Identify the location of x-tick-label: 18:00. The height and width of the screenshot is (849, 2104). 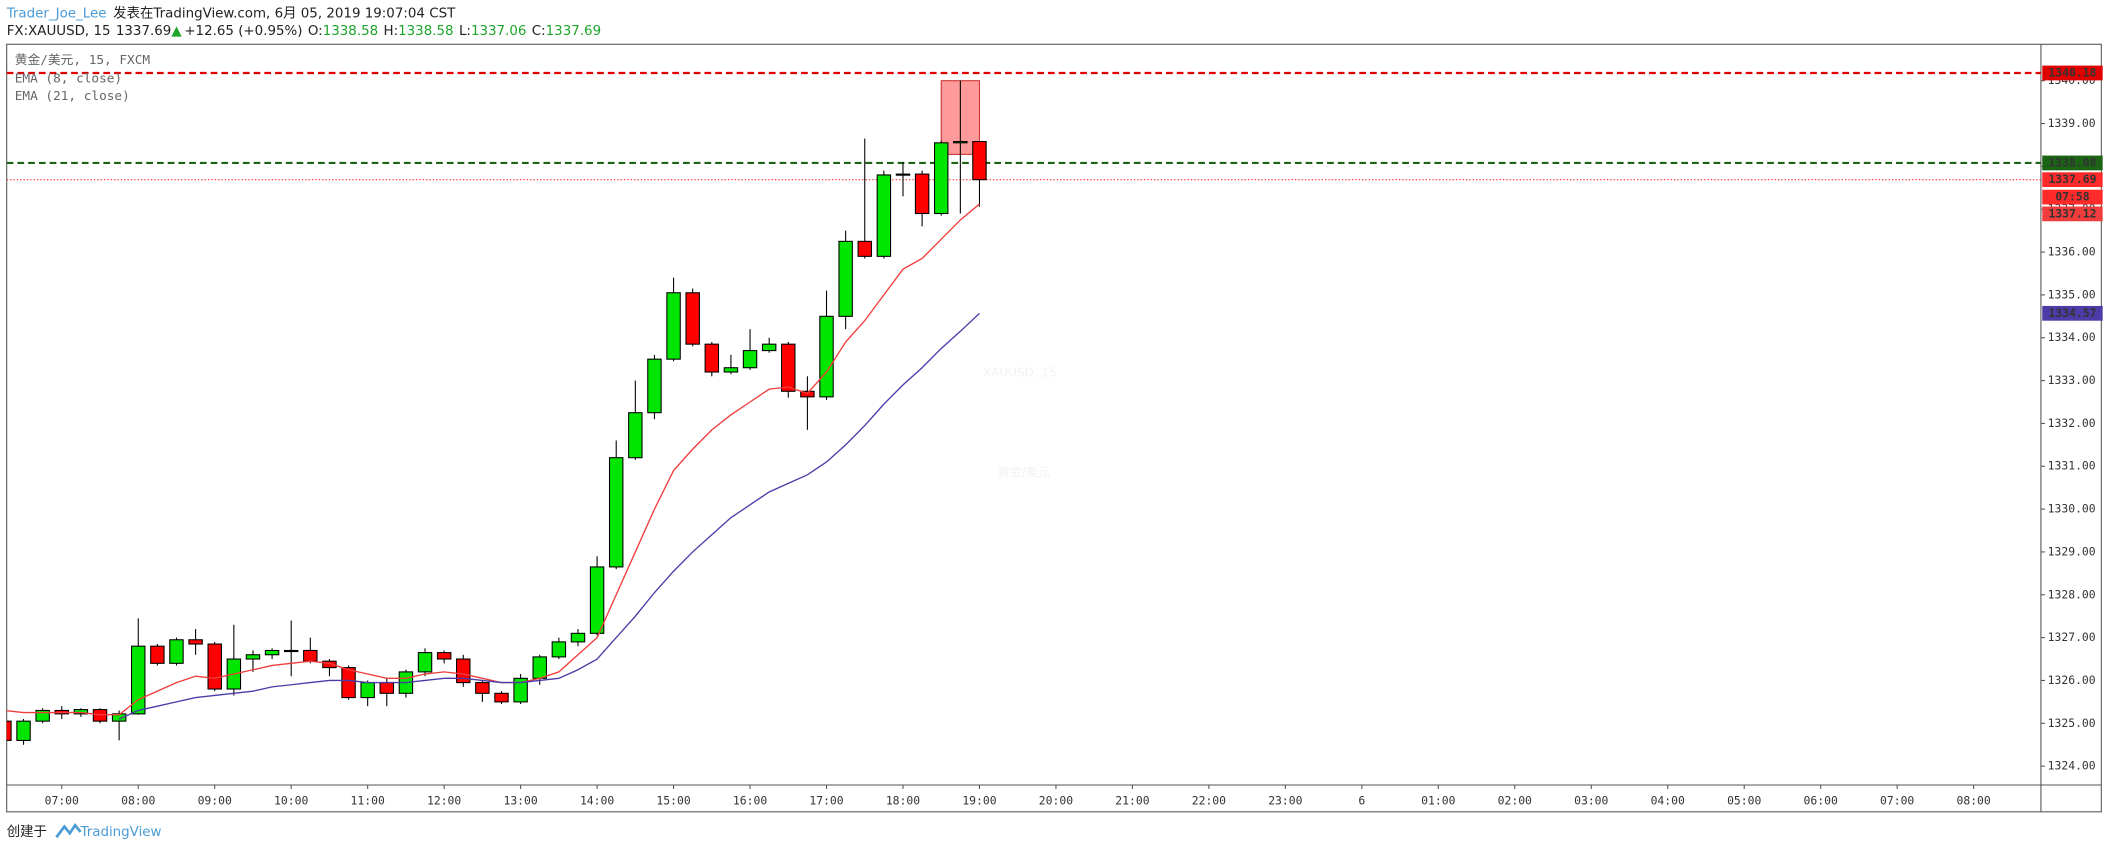
(903, 801).